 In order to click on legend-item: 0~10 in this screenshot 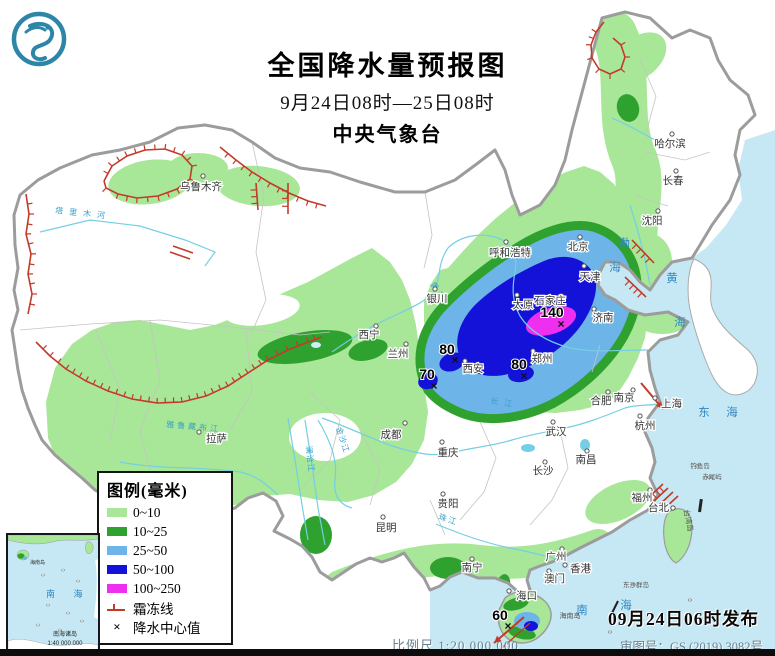, I will do `click(165, 512)`.